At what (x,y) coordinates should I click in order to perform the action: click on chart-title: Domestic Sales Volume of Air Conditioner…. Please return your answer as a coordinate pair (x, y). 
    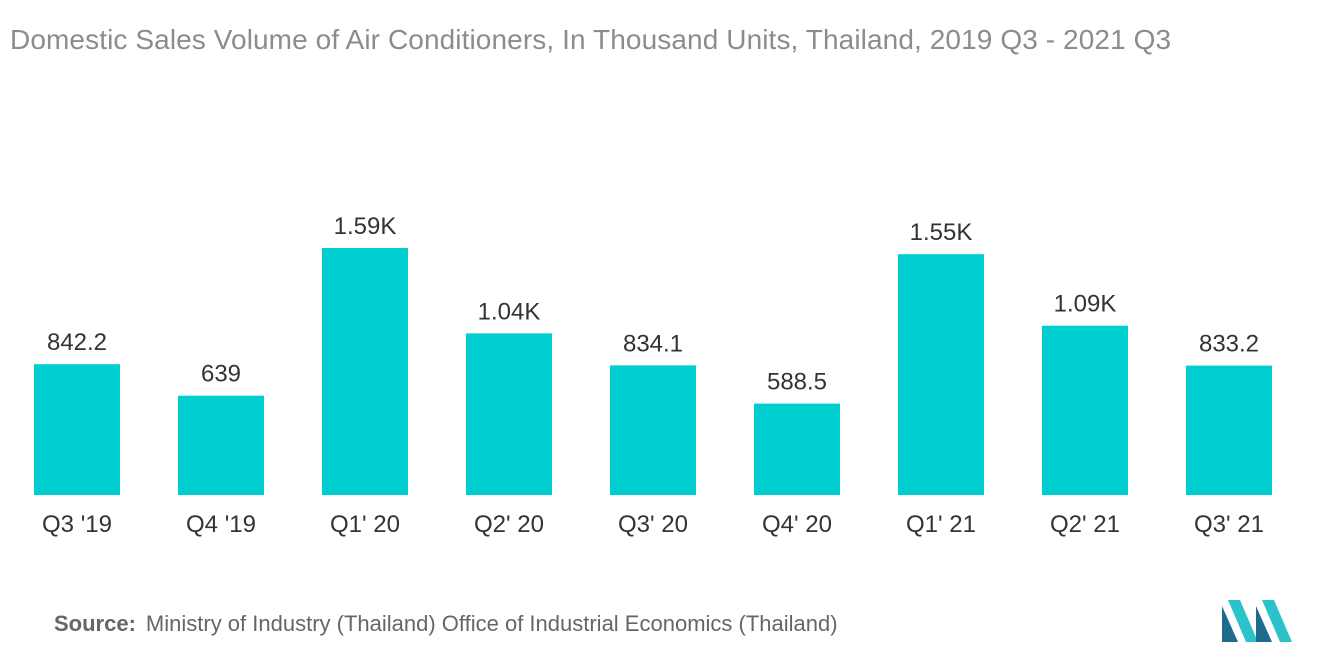
    Looking at the image, I should click on (591, 39).